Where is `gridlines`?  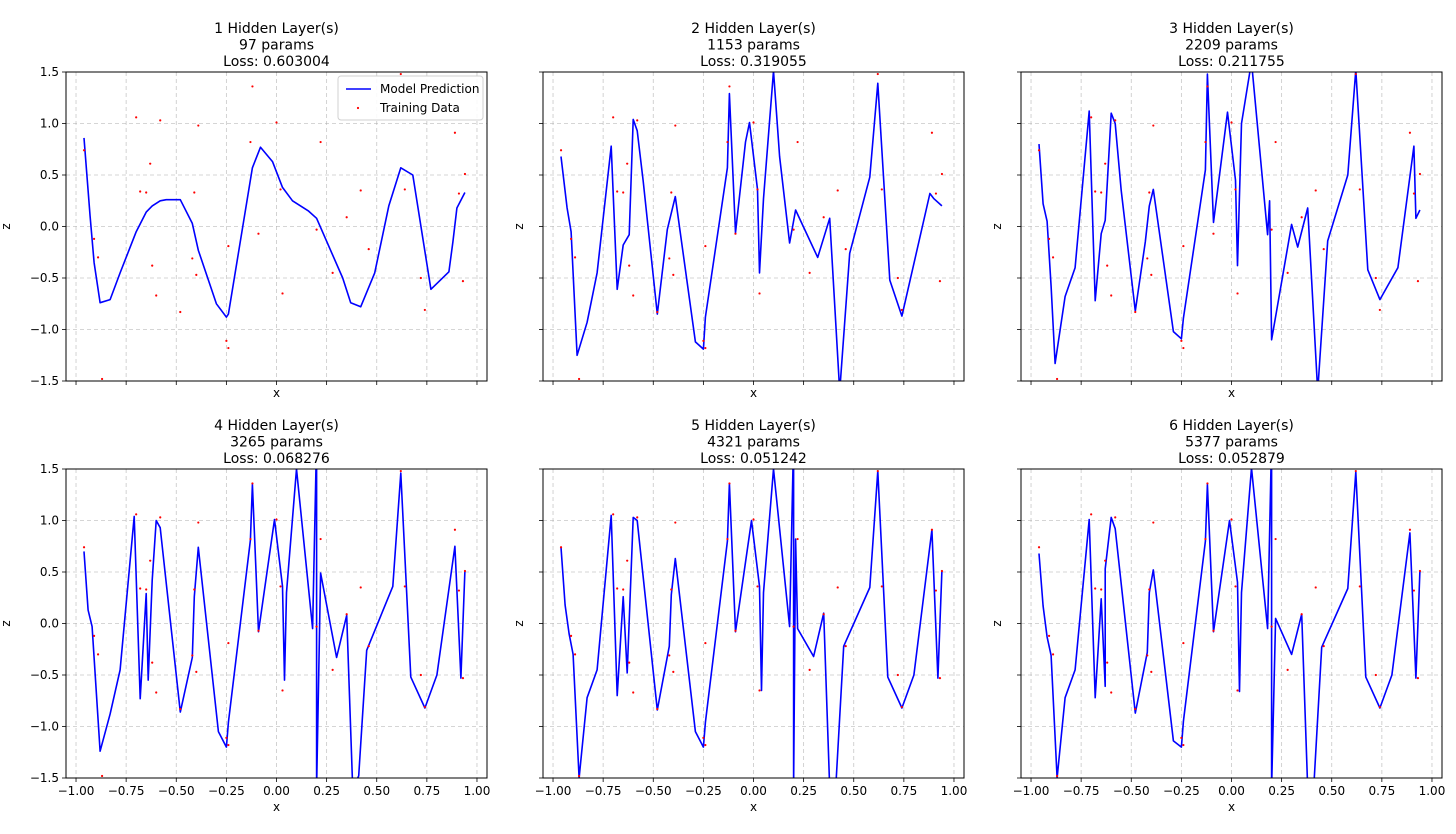
gridlines is located at coordinates (753, 226).